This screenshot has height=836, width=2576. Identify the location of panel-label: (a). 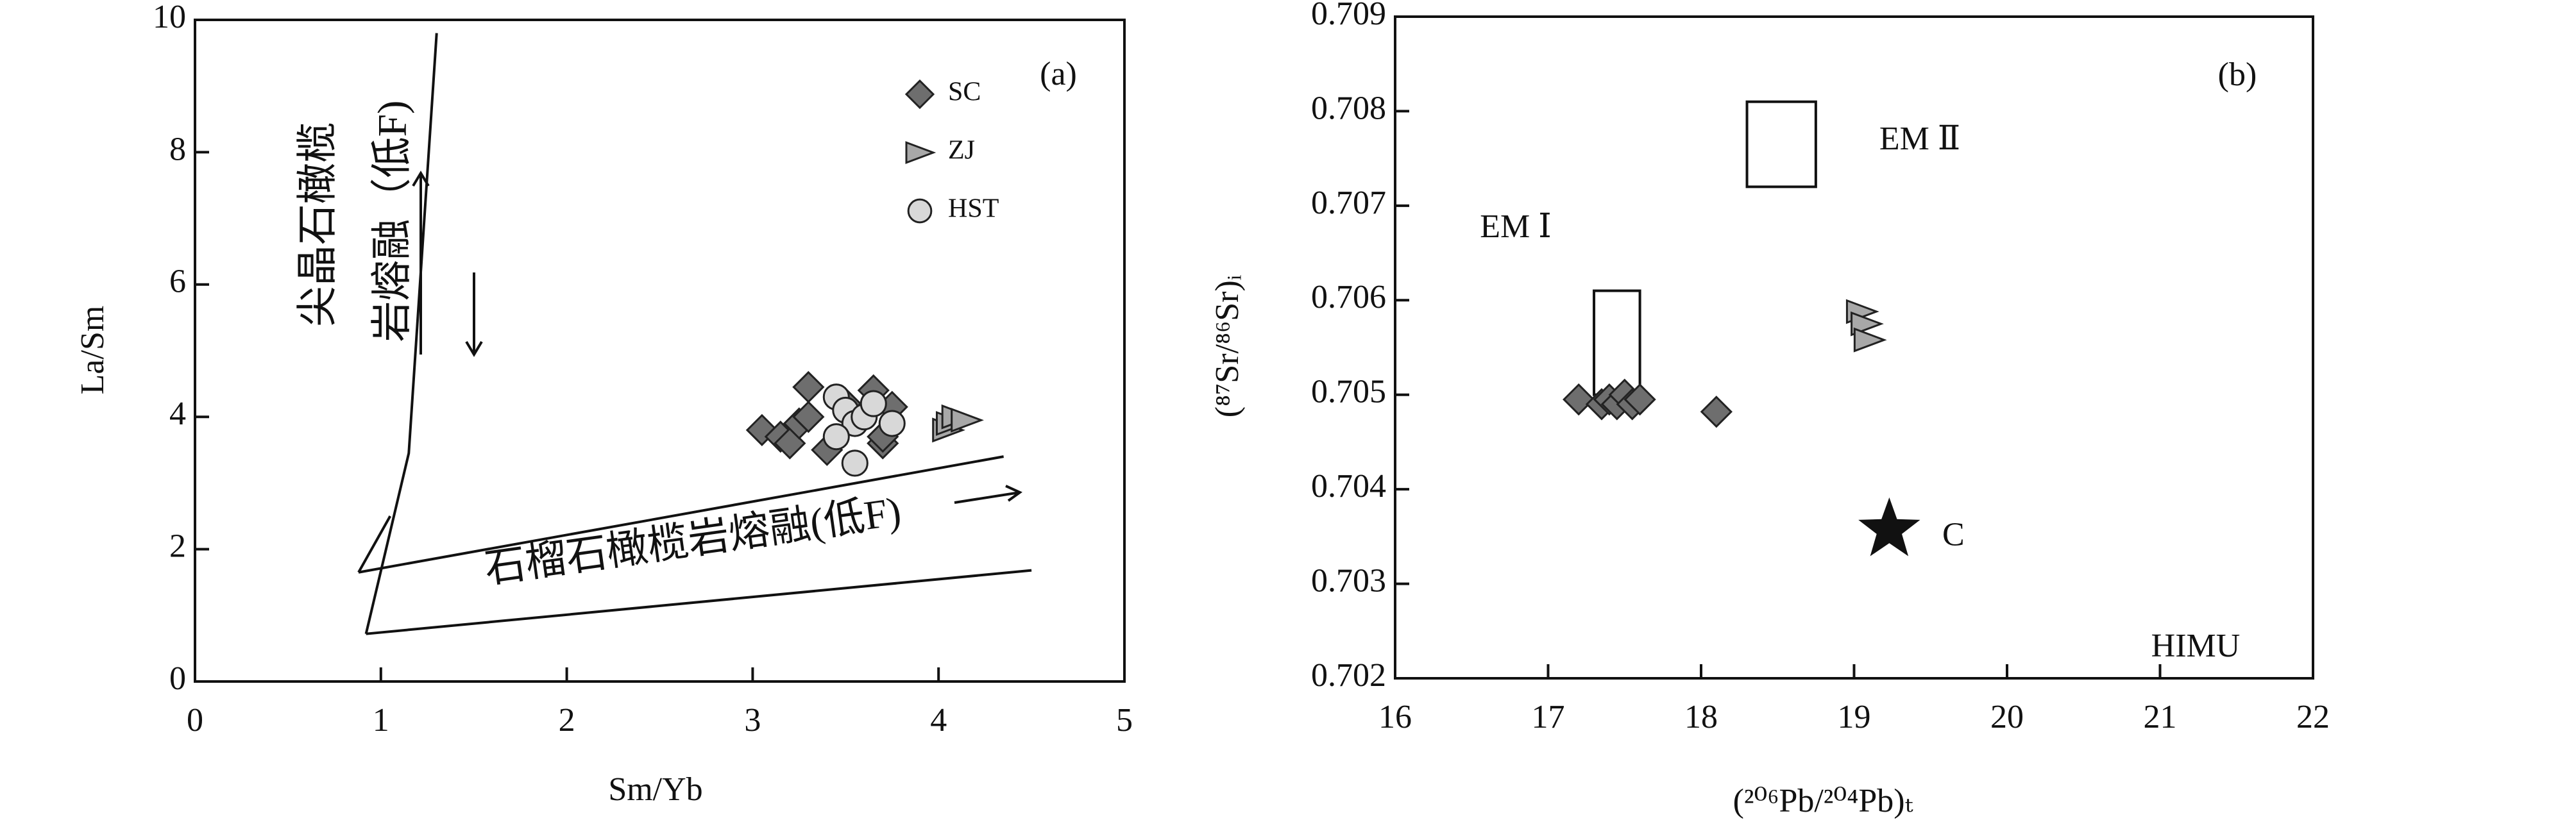
(1058, 74).